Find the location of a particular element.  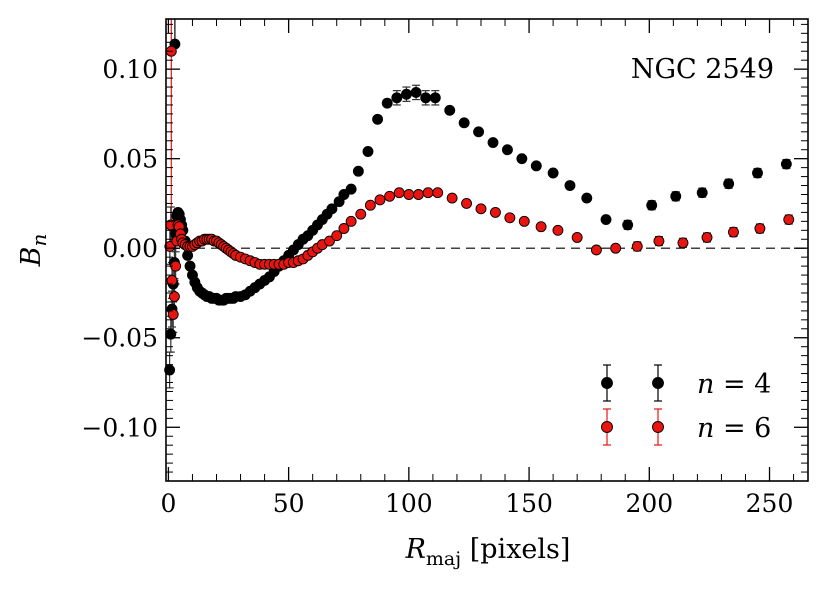

legend-label-n6-var: n is located at coordinates (705, 428).